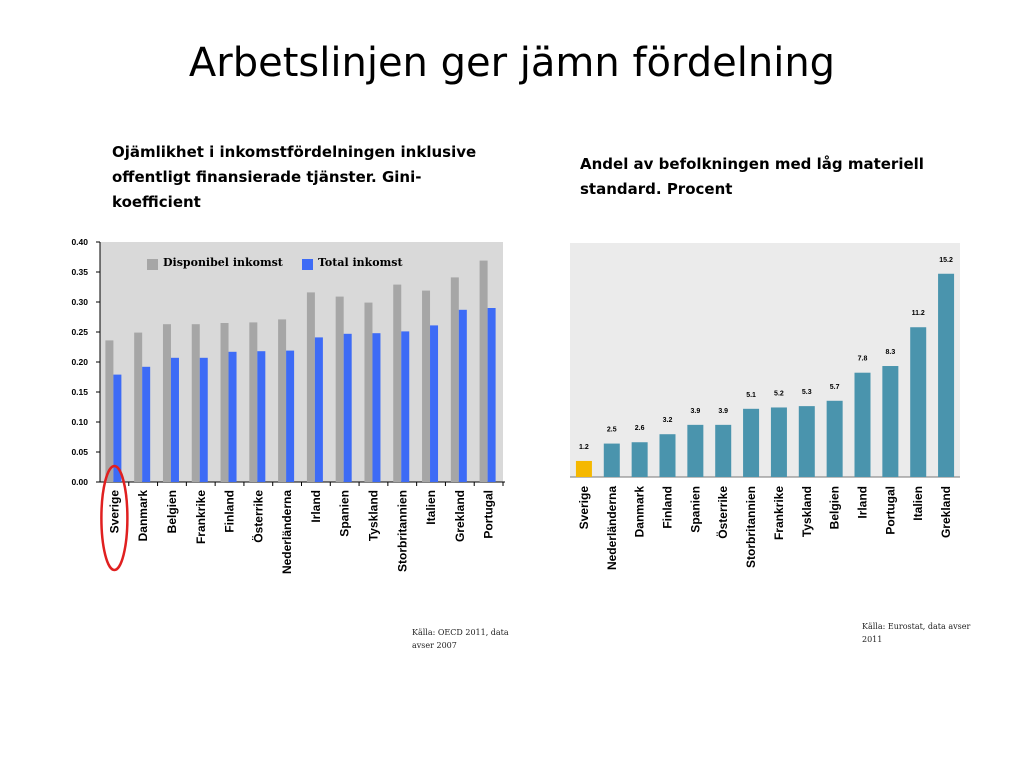  I want to click on bar-total-finland, so click(232, 416).